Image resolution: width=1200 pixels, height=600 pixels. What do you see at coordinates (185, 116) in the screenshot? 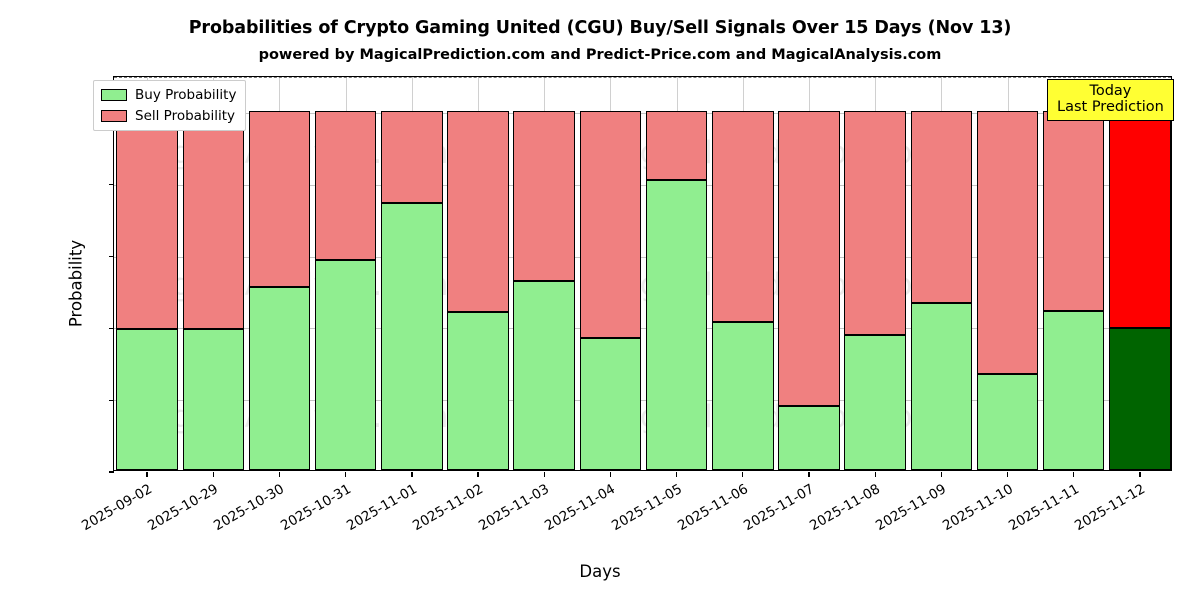
I see `legend-label-sell: Sell Probability` at bounding box center [185, 116].